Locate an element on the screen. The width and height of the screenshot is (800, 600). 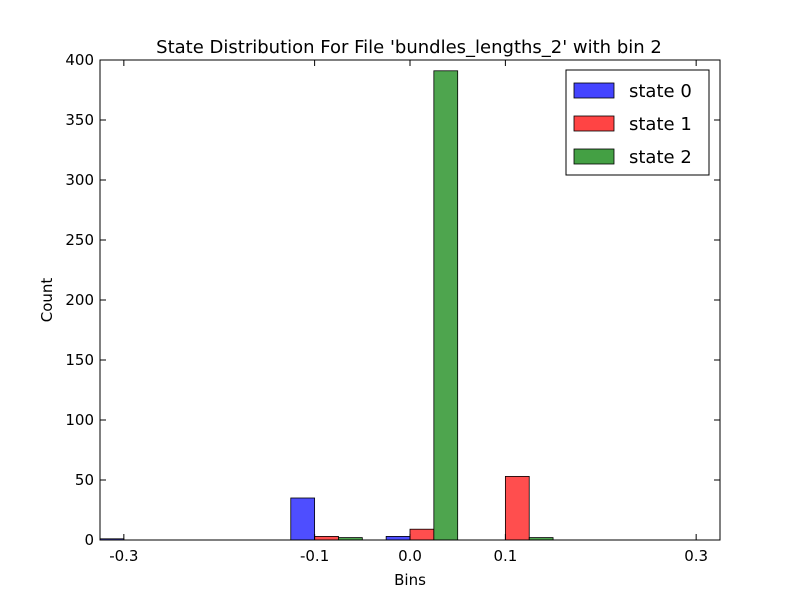
legend-label: state 2 is located at coordinates (660, 157).